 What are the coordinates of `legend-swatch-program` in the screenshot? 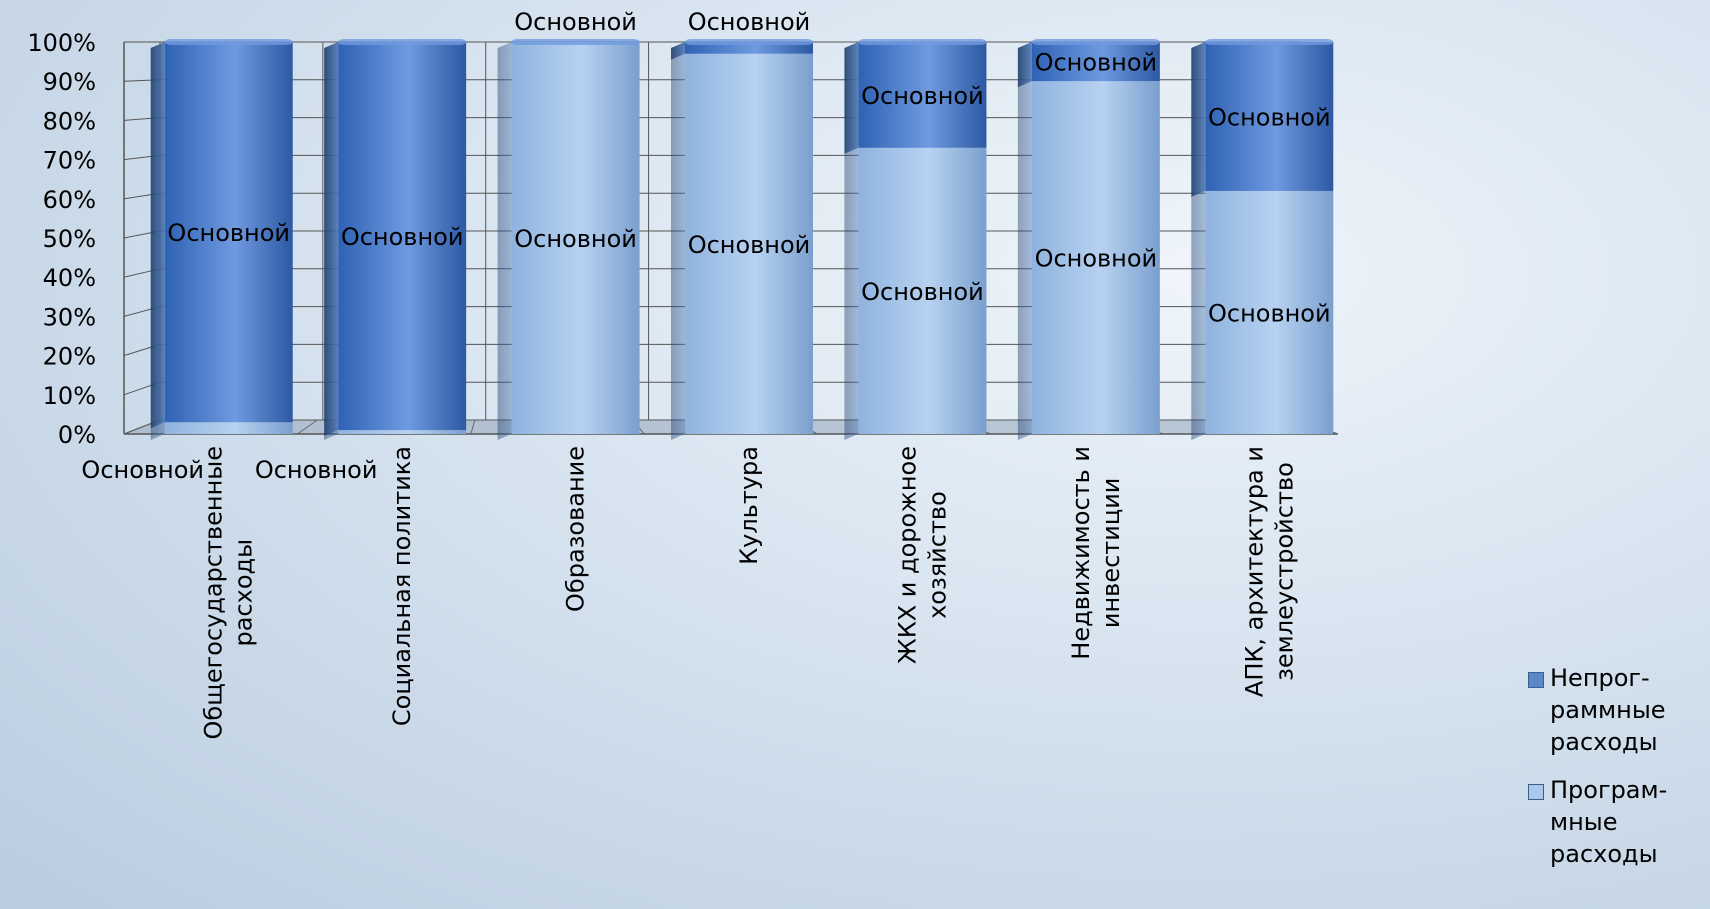 It's located at (1536, 792).